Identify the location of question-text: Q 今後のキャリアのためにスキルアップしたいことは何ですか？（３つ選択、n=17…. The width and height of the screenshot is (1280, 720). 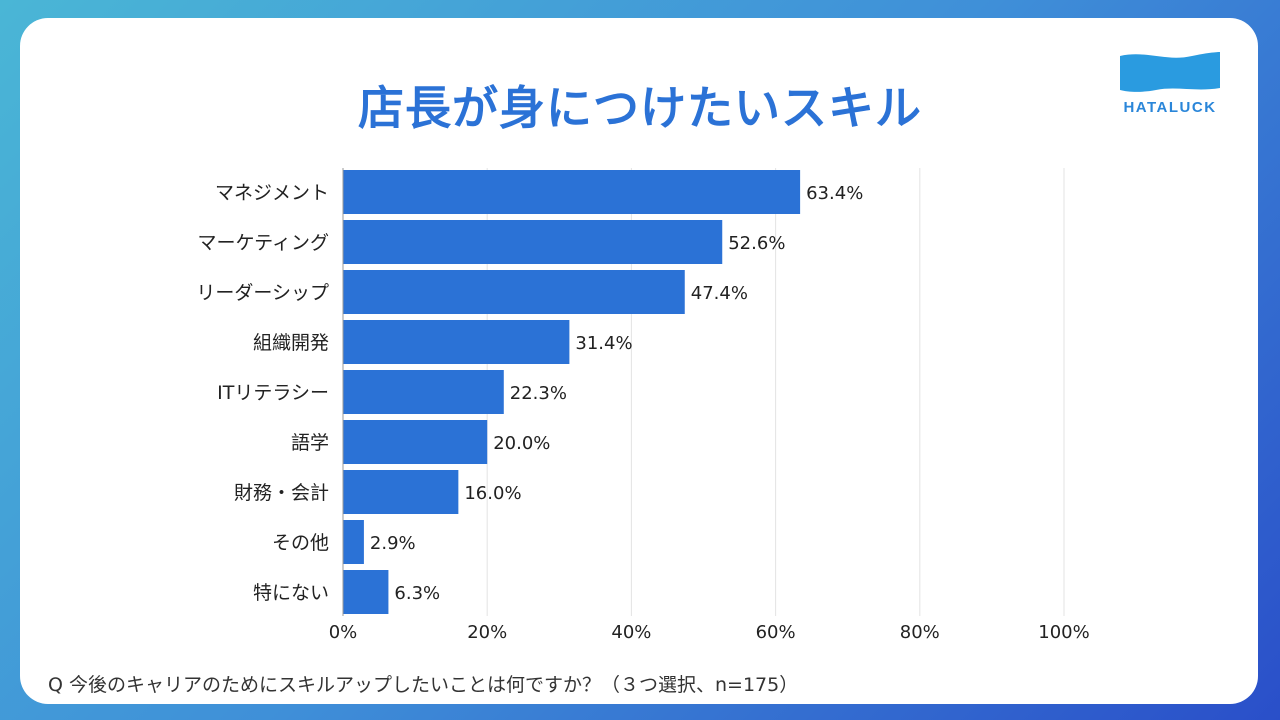
(423, 685).